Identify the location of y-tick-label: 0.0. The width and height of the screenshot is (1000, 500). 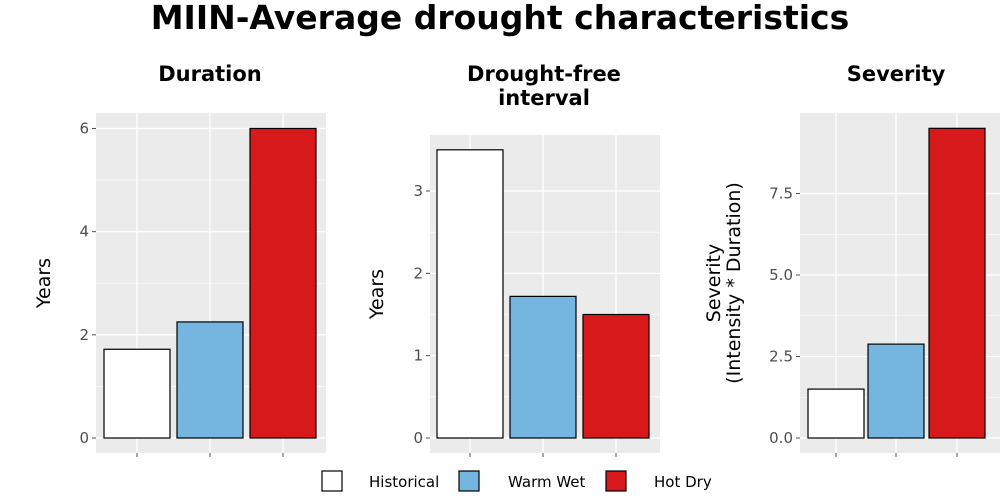
(781, 438).